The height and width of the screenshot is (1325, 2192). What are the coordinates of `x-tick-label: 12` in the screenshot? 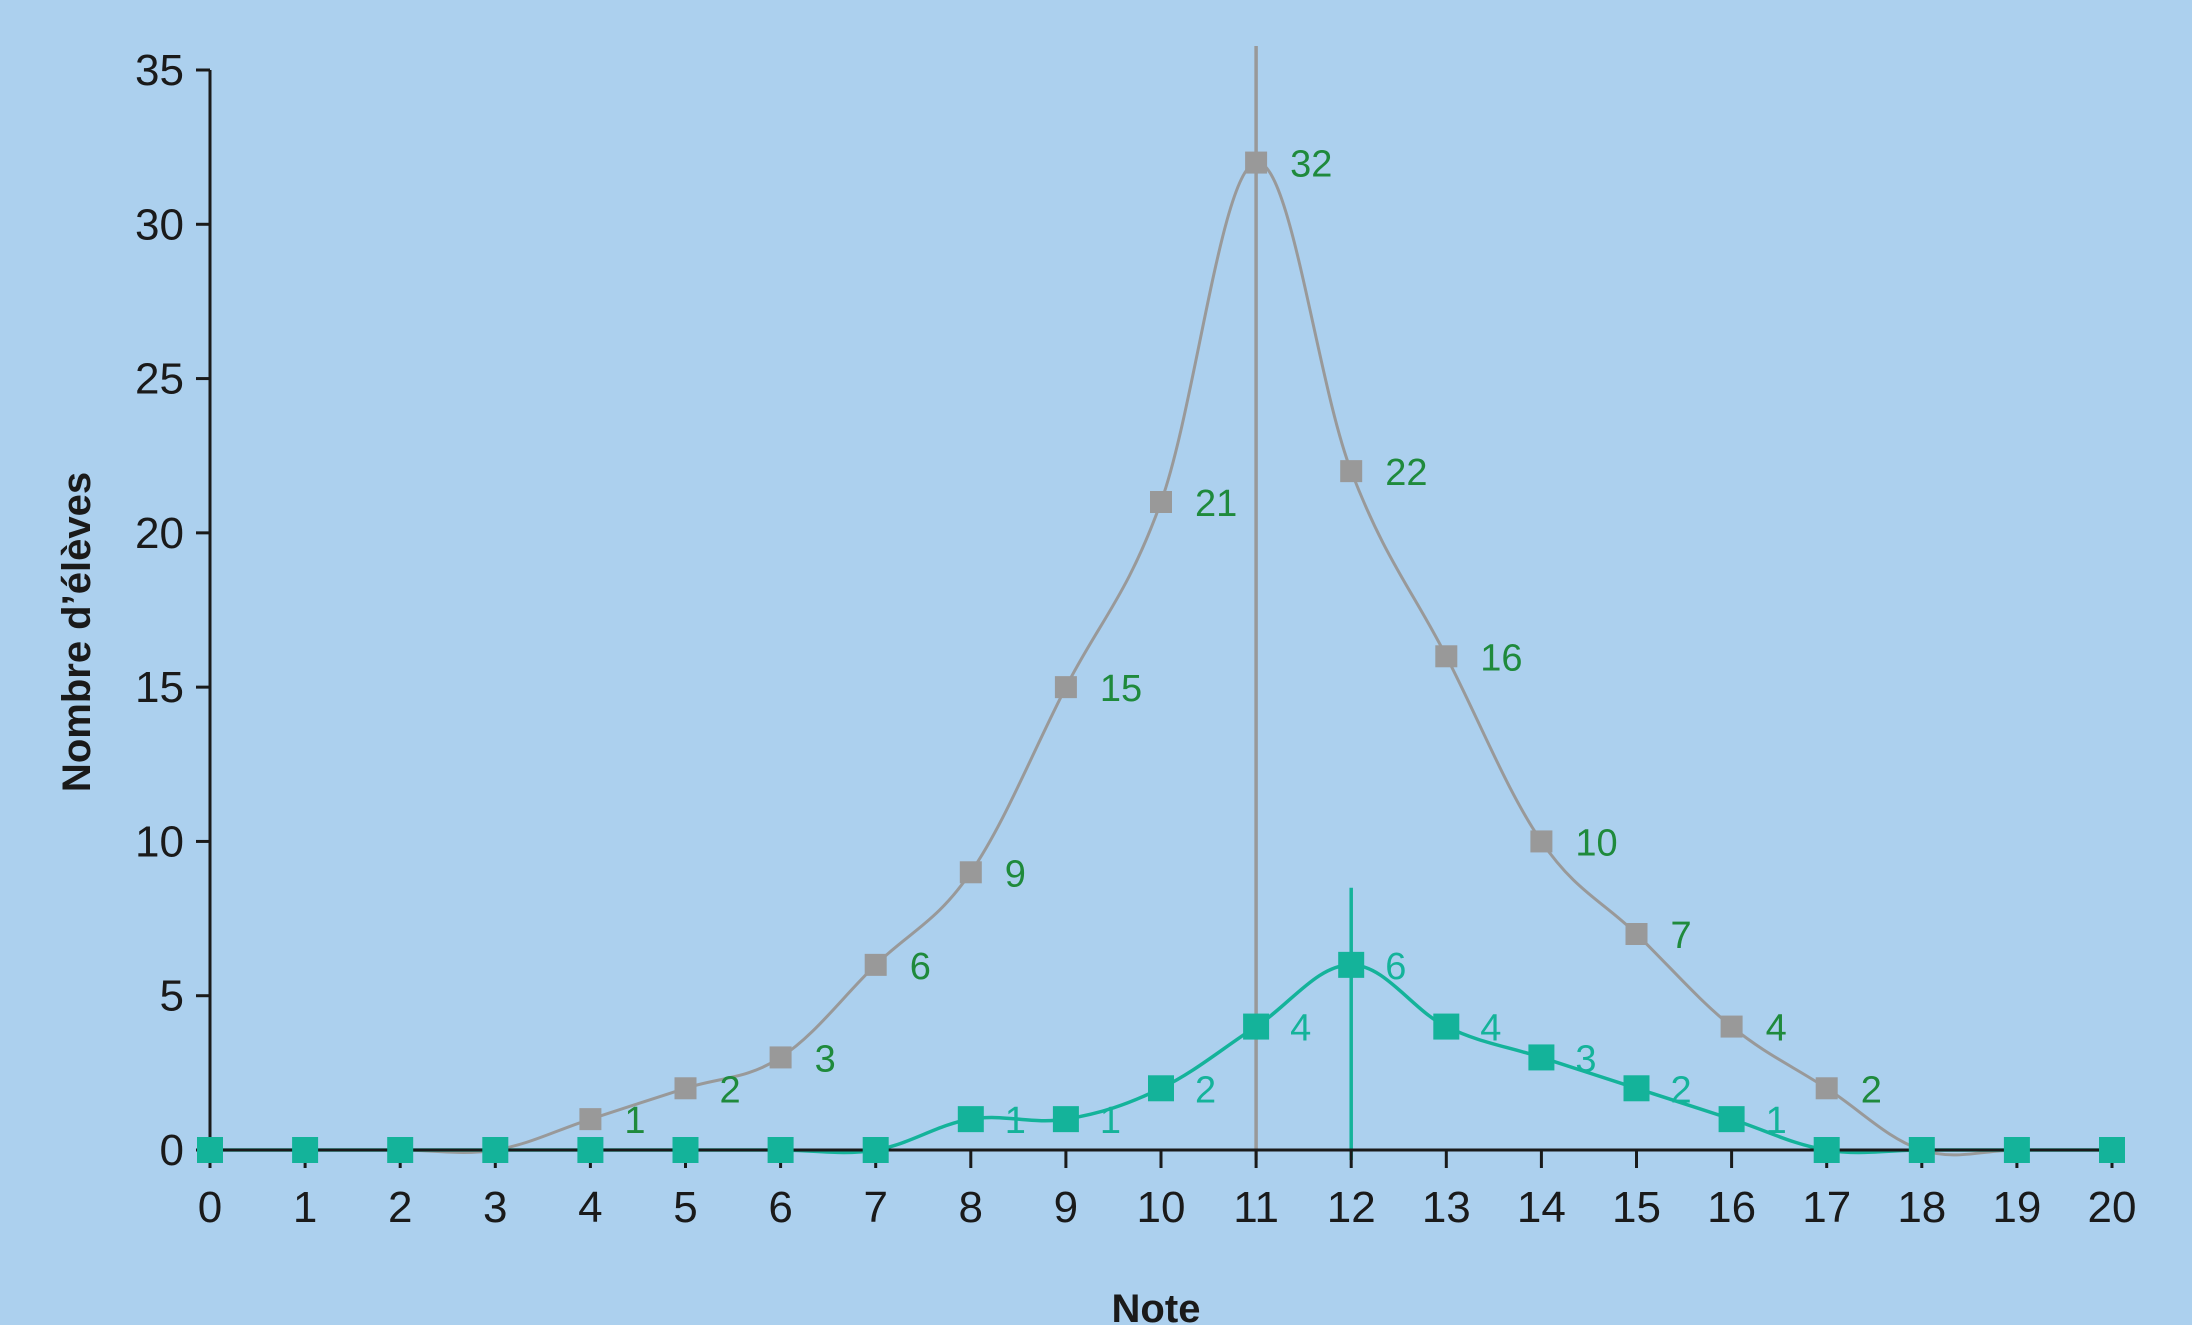 It's located at (1351, 1207).